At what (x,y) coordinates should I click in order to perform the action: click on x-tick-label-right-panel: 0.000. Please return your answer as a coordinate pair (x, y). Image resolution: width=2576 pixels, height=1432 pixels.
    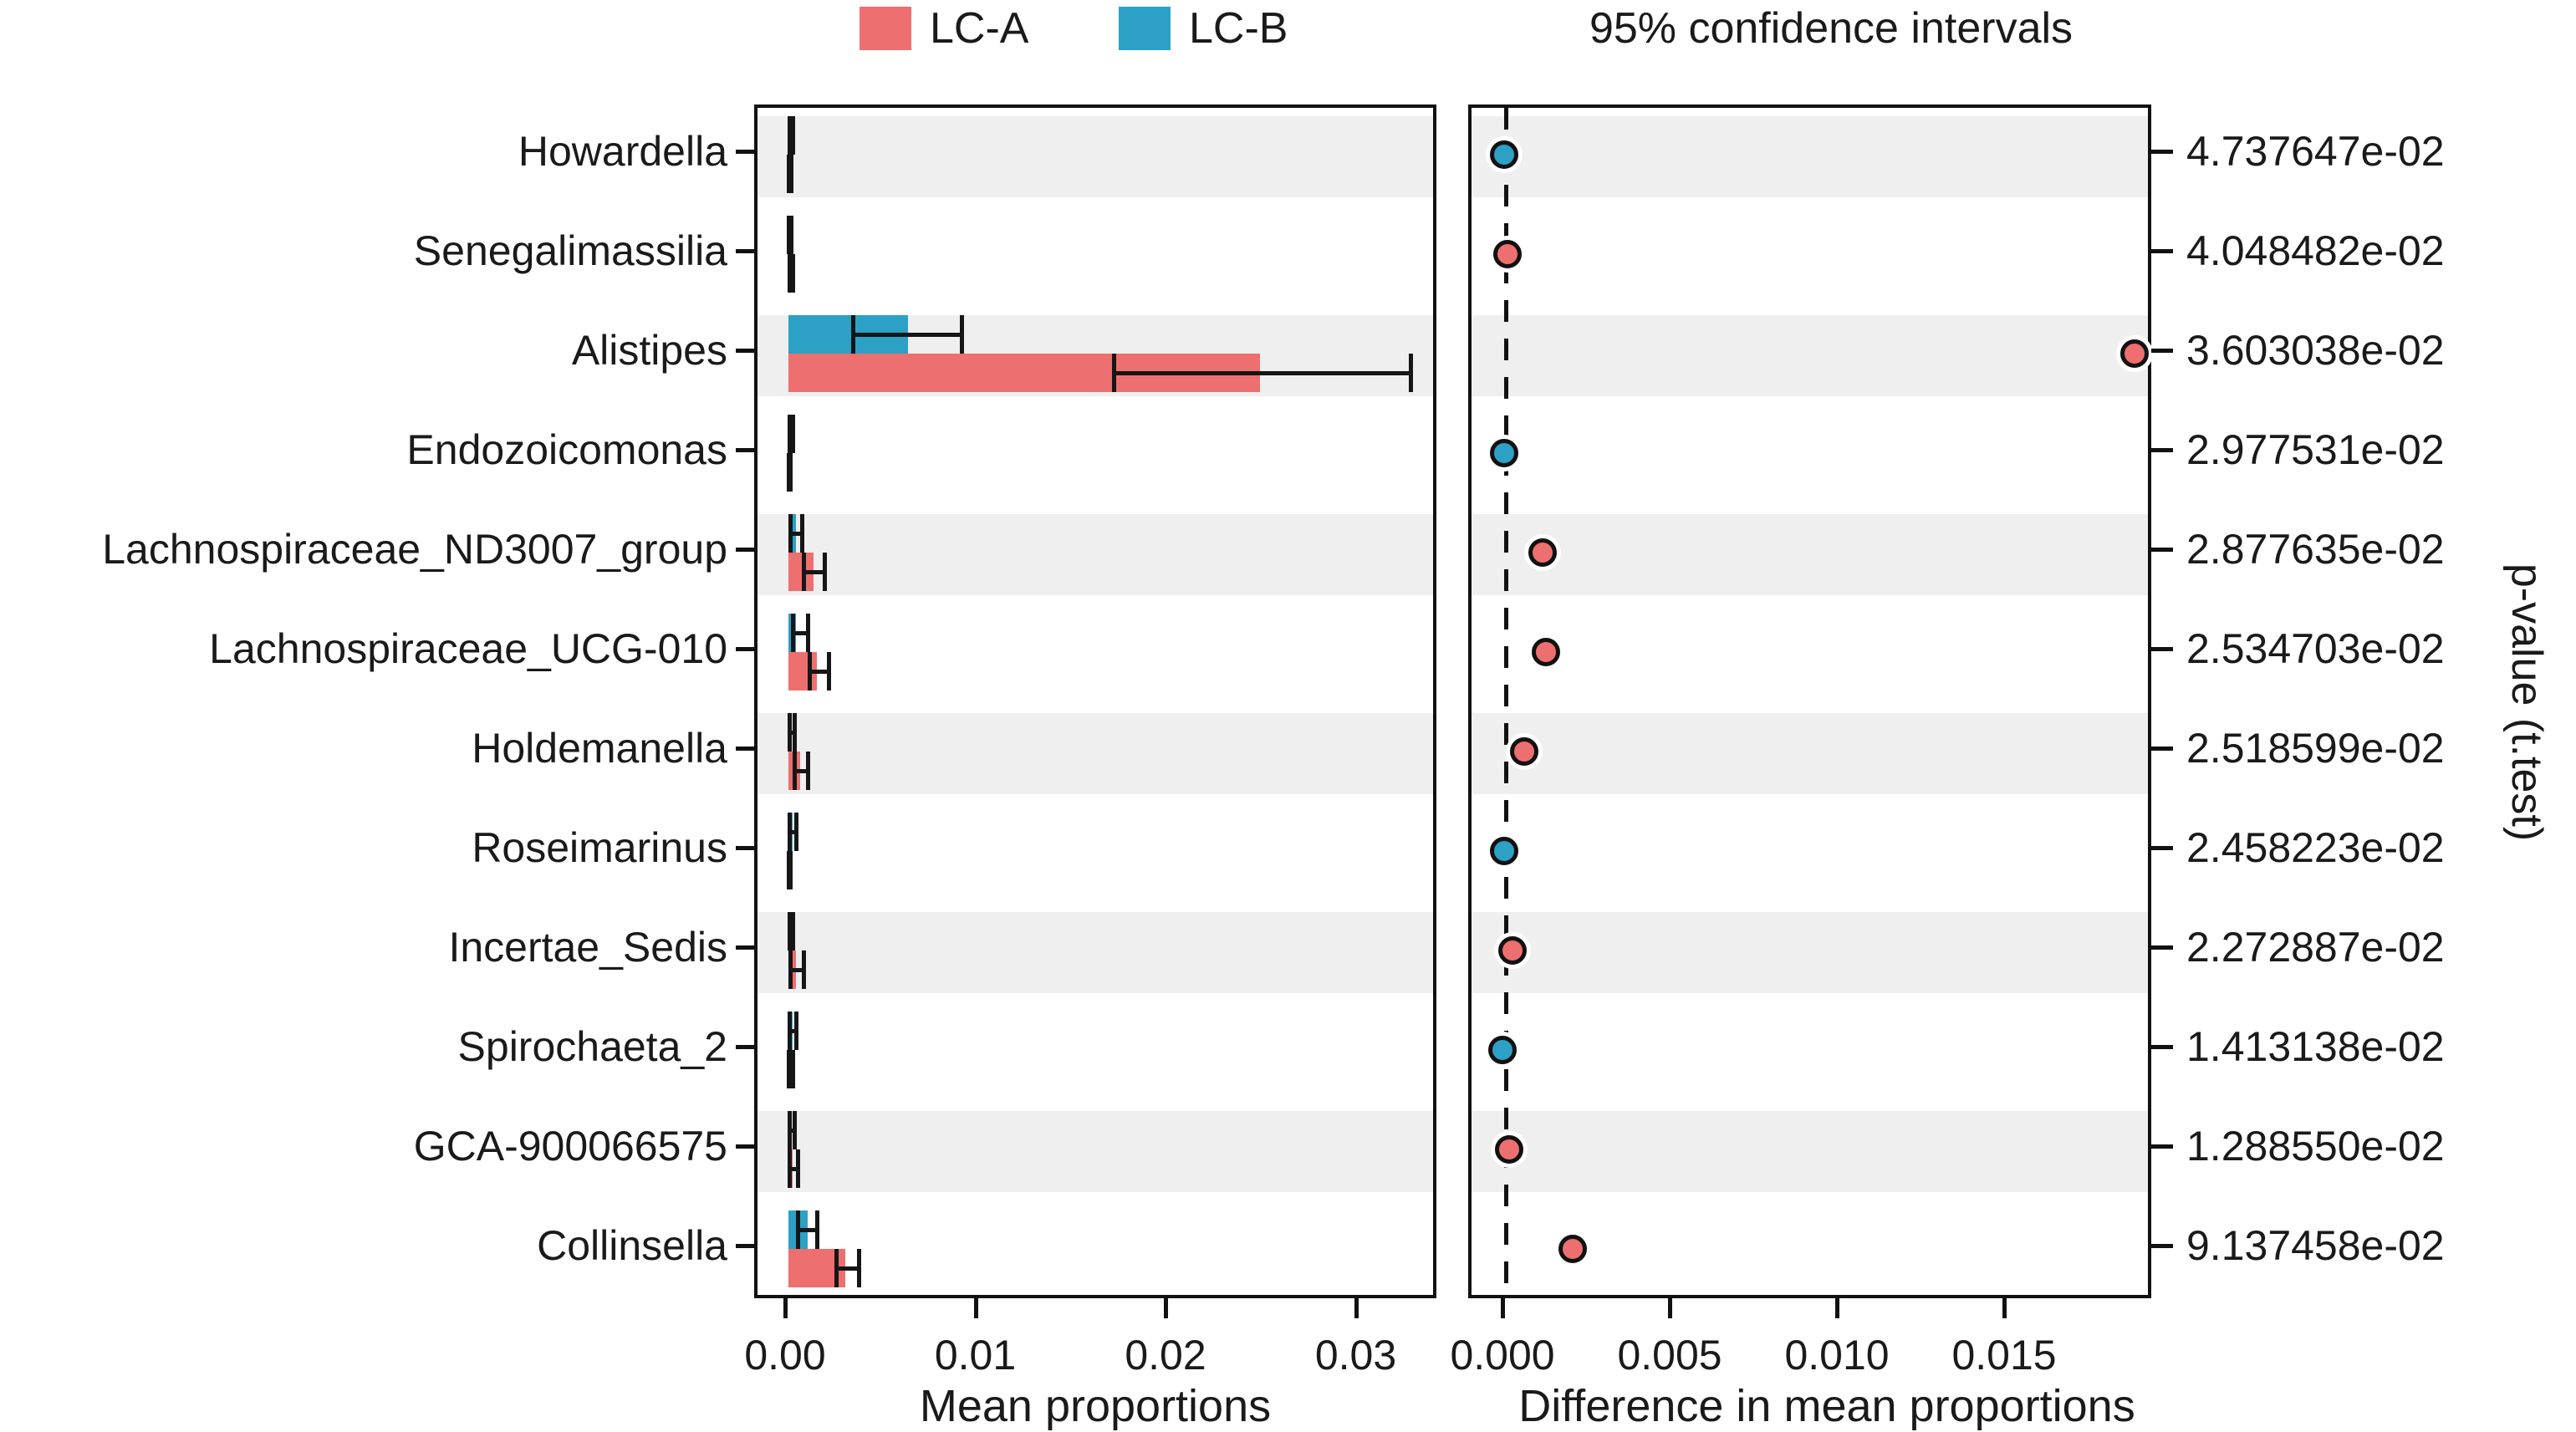
    Looking at the image, I should click on (1503, 1355).